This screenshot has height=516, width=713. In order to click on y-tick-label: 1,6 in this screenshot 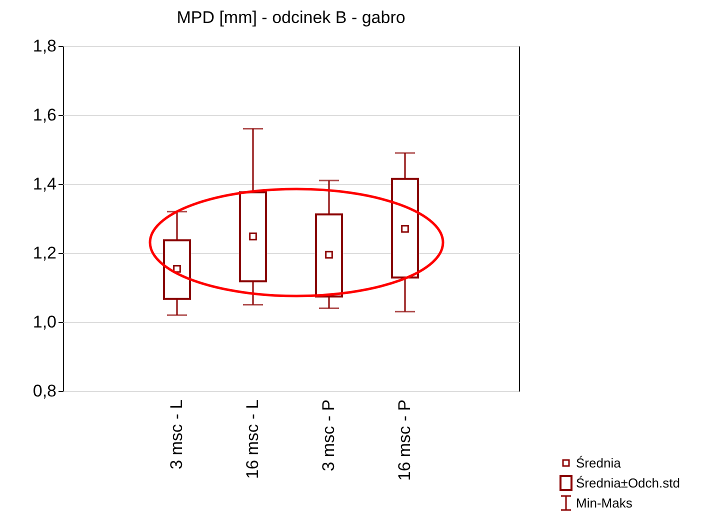, I will do `click(44, 115)`.